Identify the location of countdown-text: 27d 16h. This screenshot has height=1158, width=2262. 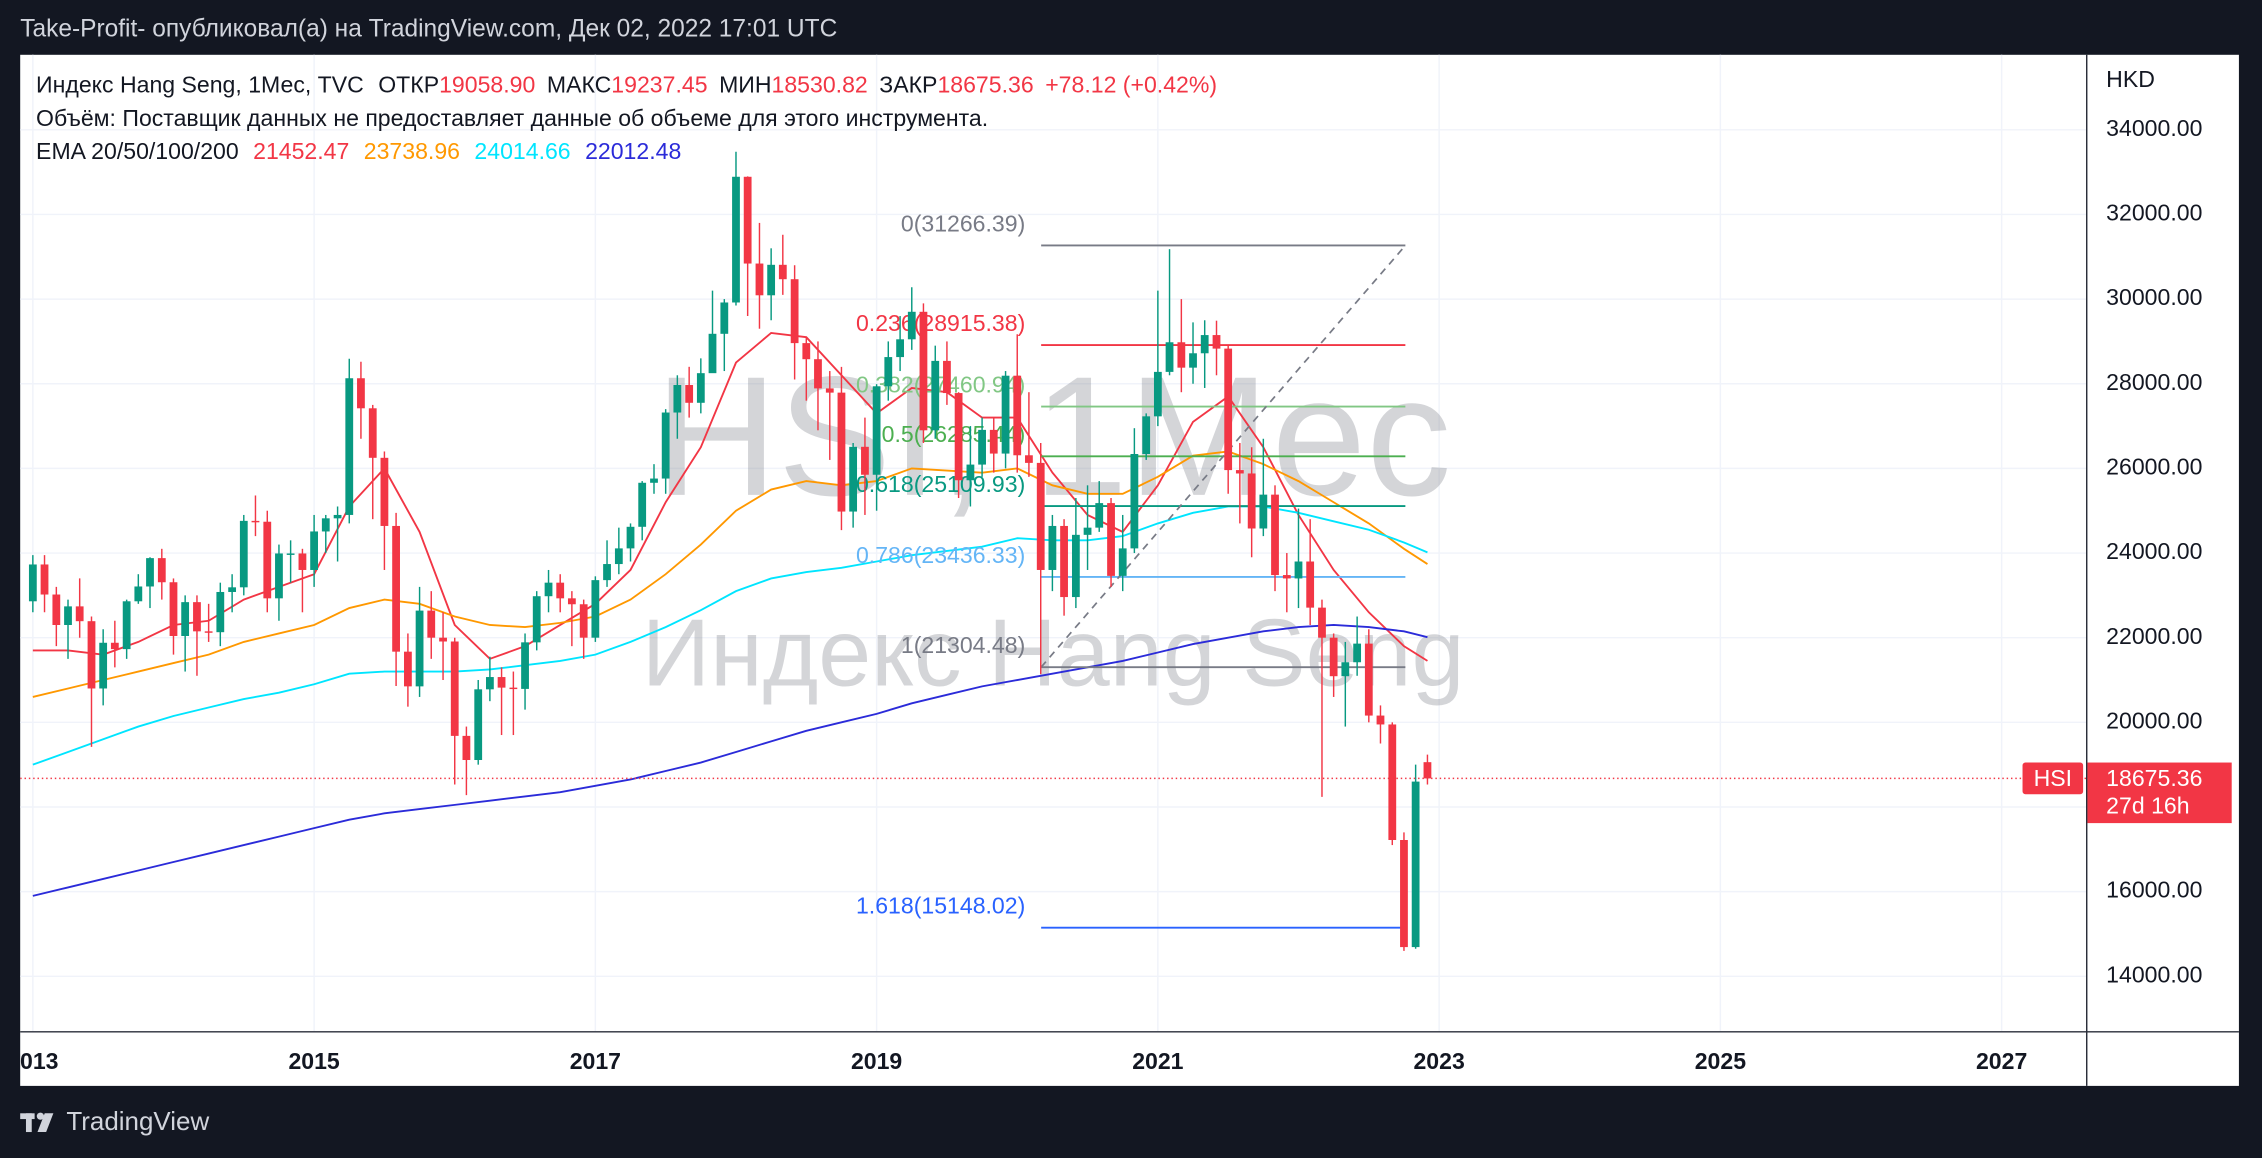
(2147, 805).